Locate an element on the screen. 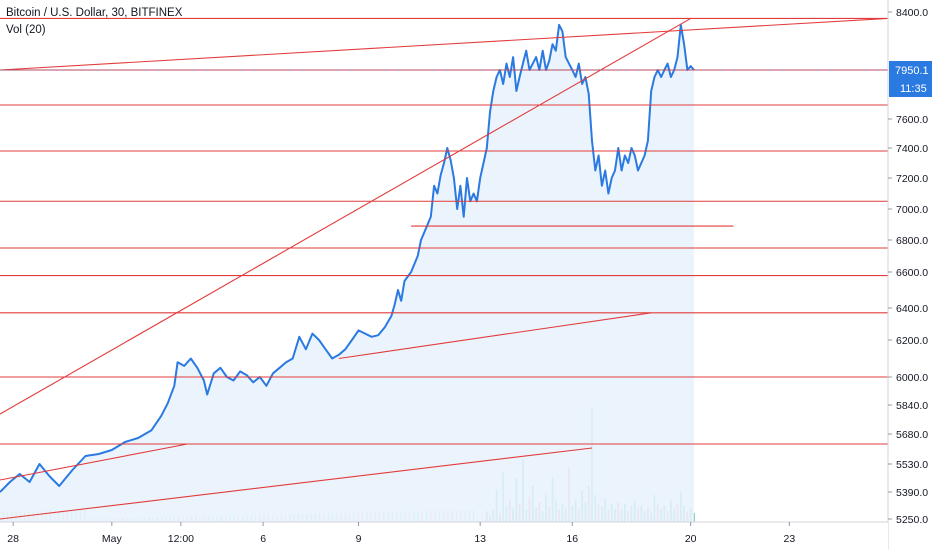  time-tick-label: 12:00 is located at coordinates (181, 539).